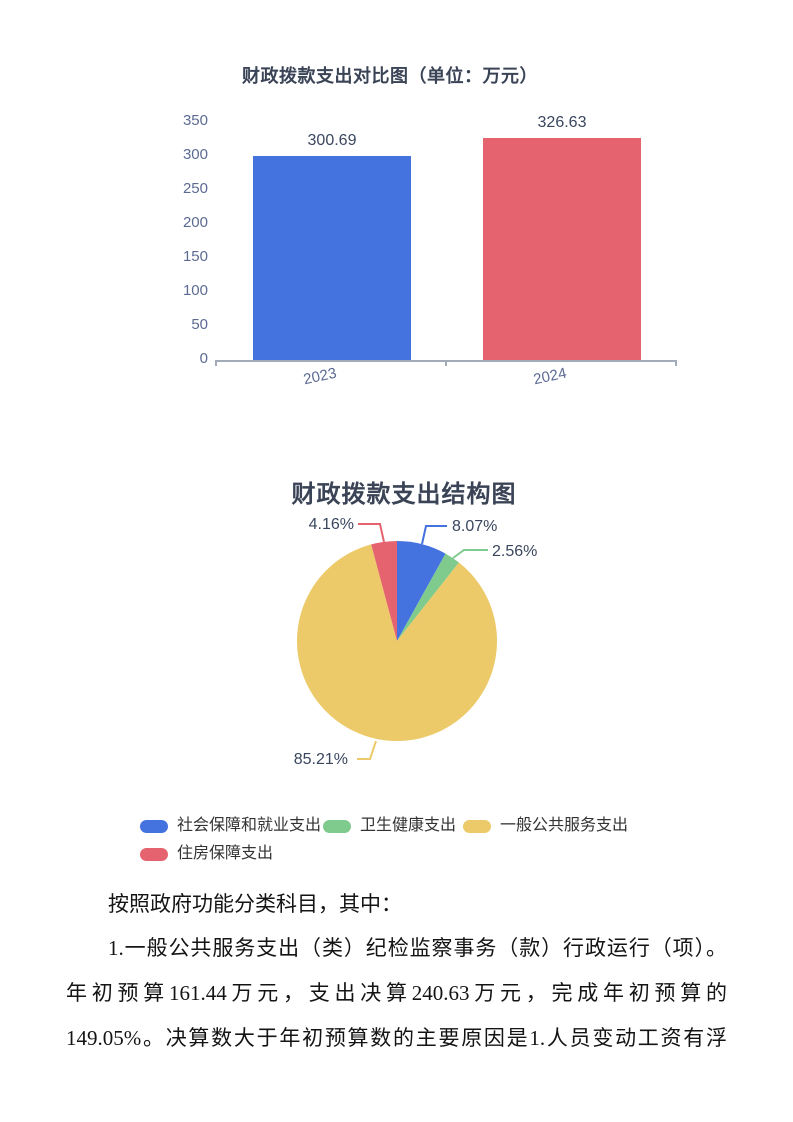 This screenshot has height=1122, width=793. Describe the element at coordinates (225, 853) in the screenshot. I see `legend-label: 住房保障支出` at that location.